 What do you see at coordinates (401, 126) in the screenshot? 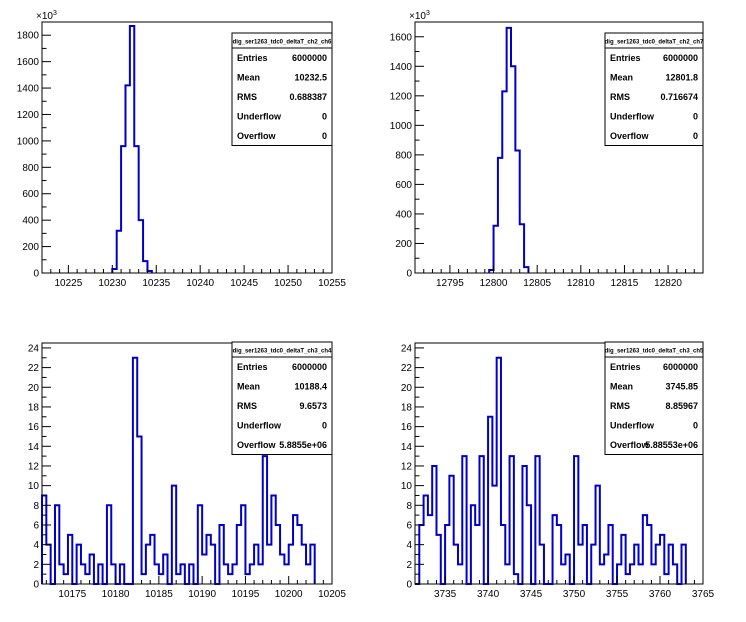
I see `y-tick-label: 1000` at bounding box center [401, 126].